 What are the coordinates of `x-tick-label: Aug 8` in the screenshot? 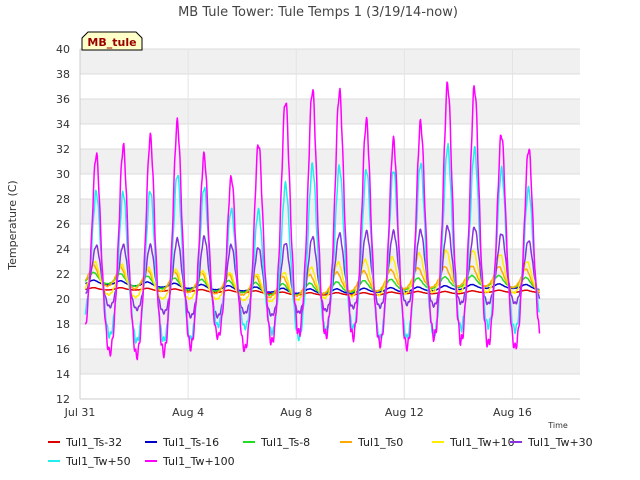 It's located at (296, 412).